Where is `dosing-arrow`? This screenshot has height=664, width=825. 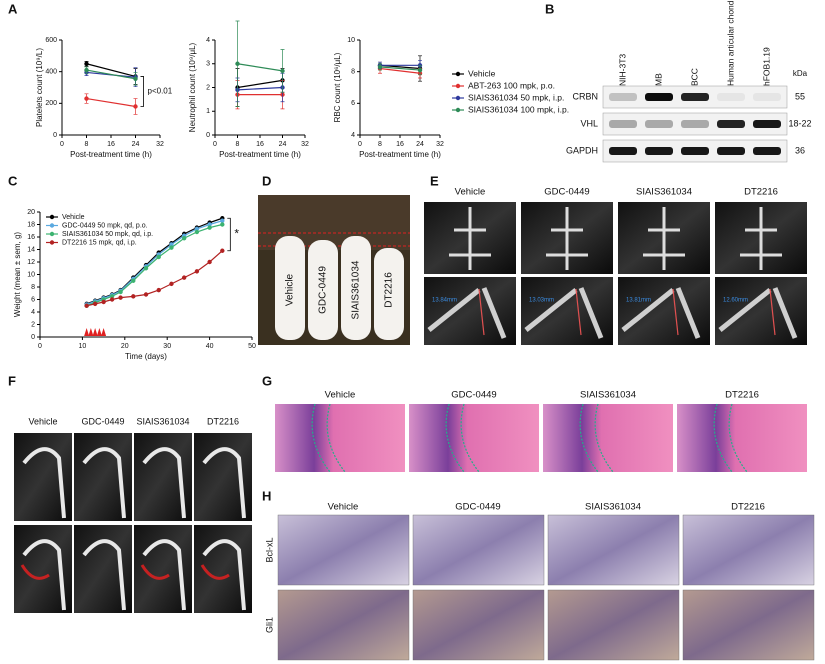 dosing-arrow is located at coordinates (104, 332).